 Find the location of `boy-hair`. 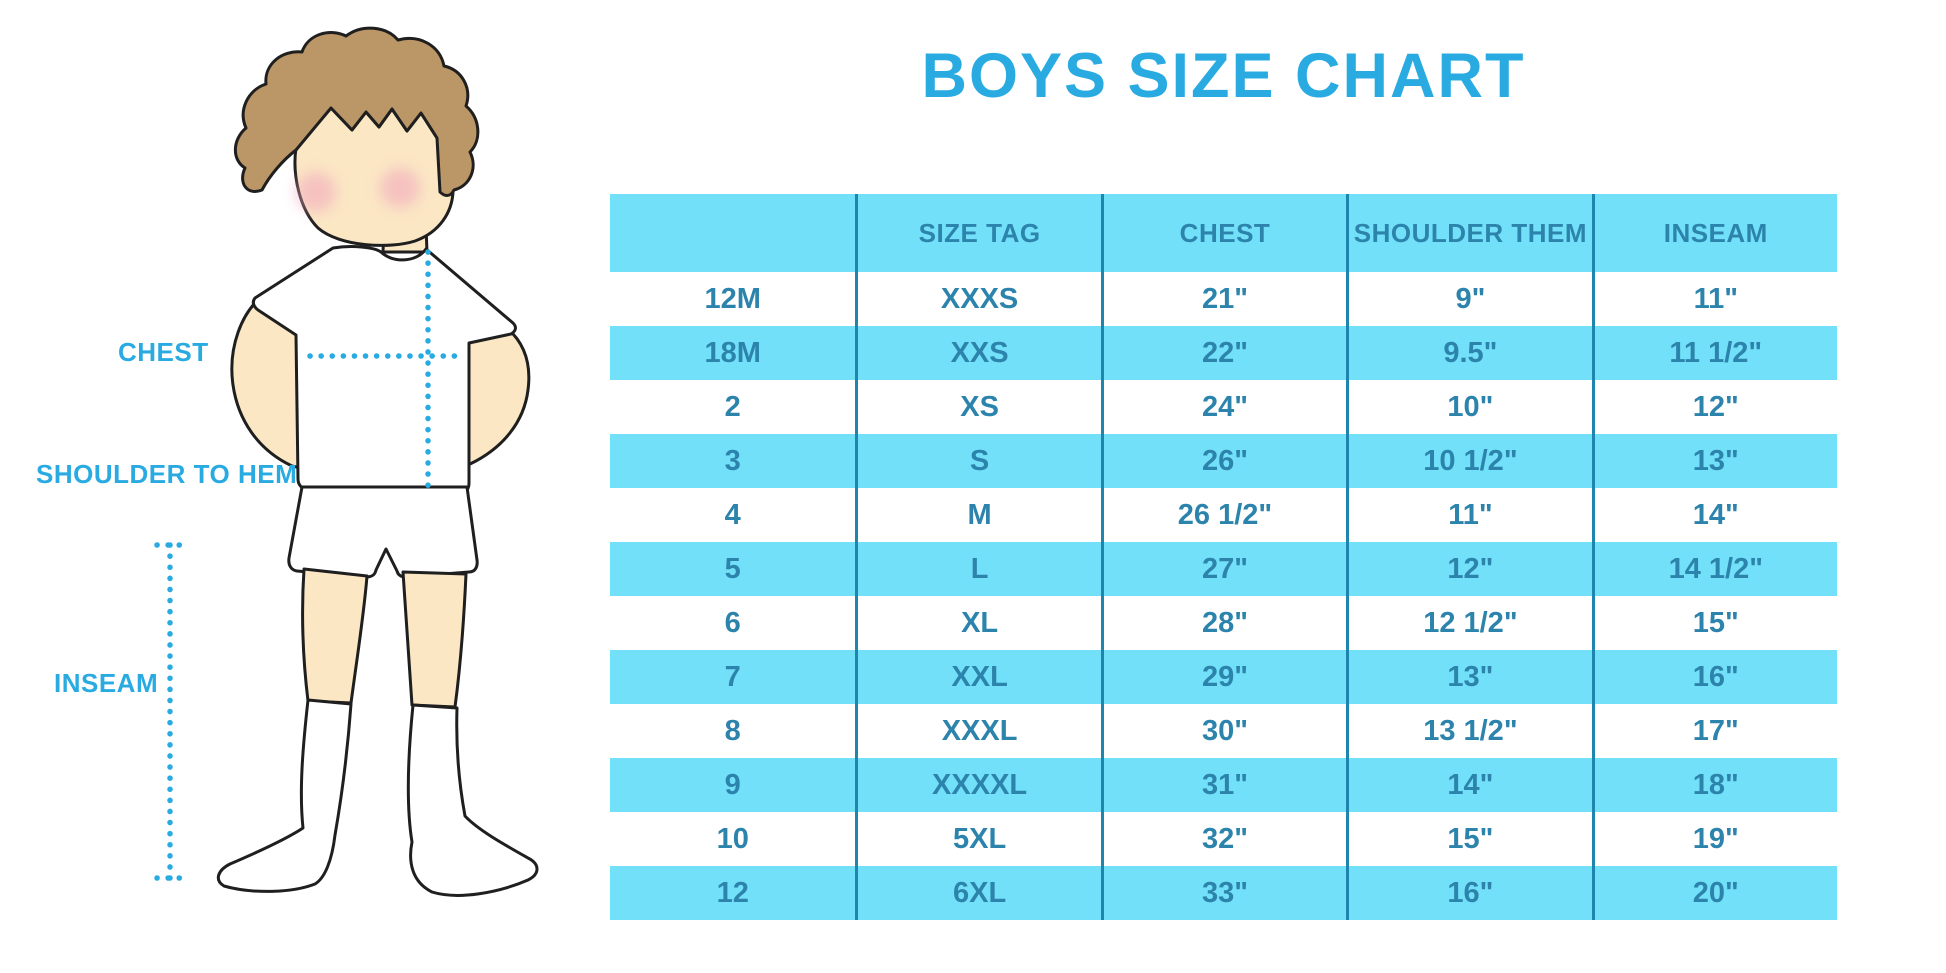

boy-hair is located at coordinates (356, 111).